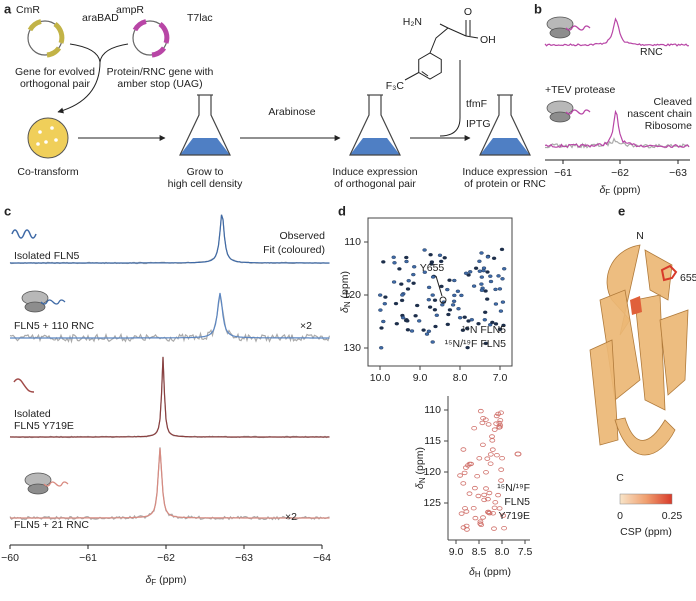 This screenshot has width=696, height=601. I want to click on label: ampR, so click(130, 10).